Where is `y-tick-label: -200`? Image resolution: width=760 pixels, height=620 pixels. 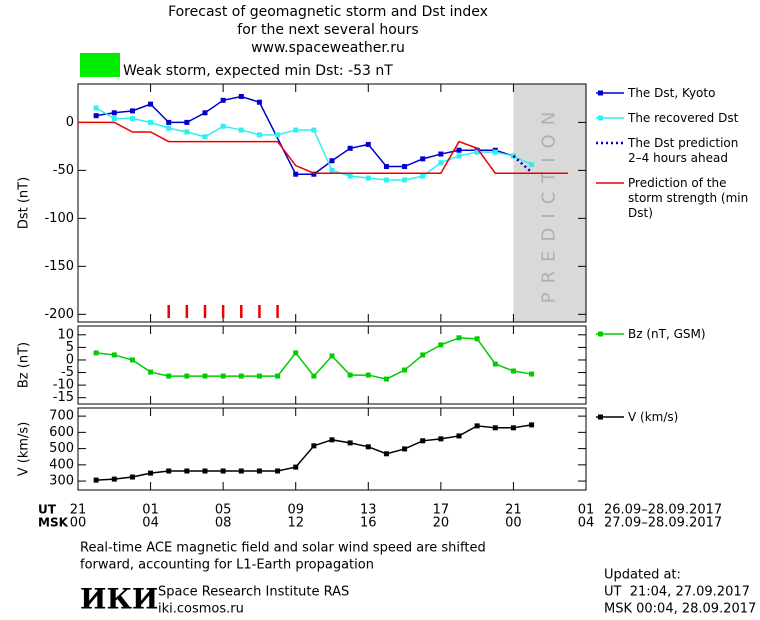
y-tick-label: -200 is located at coordinates (59, 314).